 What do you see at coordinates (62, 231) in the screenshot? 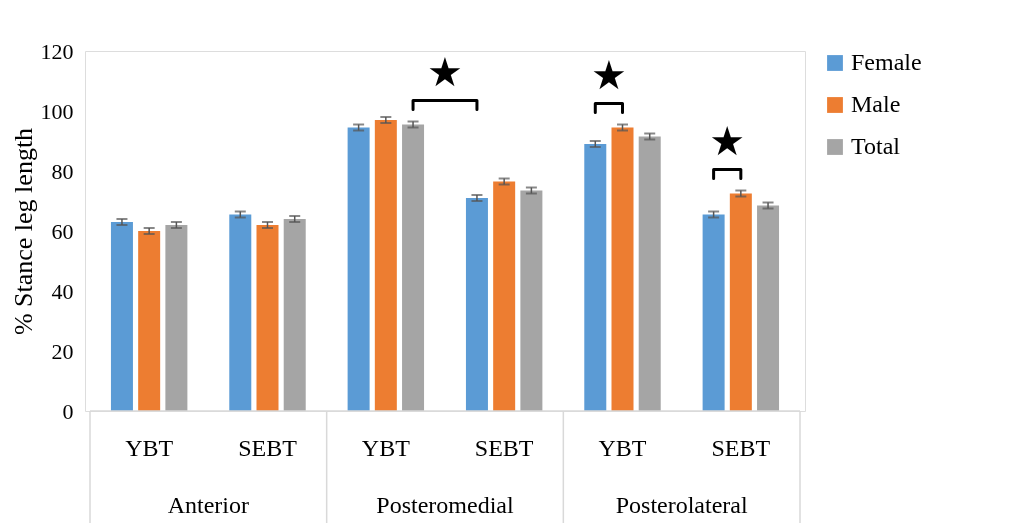
I see `y-tick-label: 60` at bounding box center [62, 231].